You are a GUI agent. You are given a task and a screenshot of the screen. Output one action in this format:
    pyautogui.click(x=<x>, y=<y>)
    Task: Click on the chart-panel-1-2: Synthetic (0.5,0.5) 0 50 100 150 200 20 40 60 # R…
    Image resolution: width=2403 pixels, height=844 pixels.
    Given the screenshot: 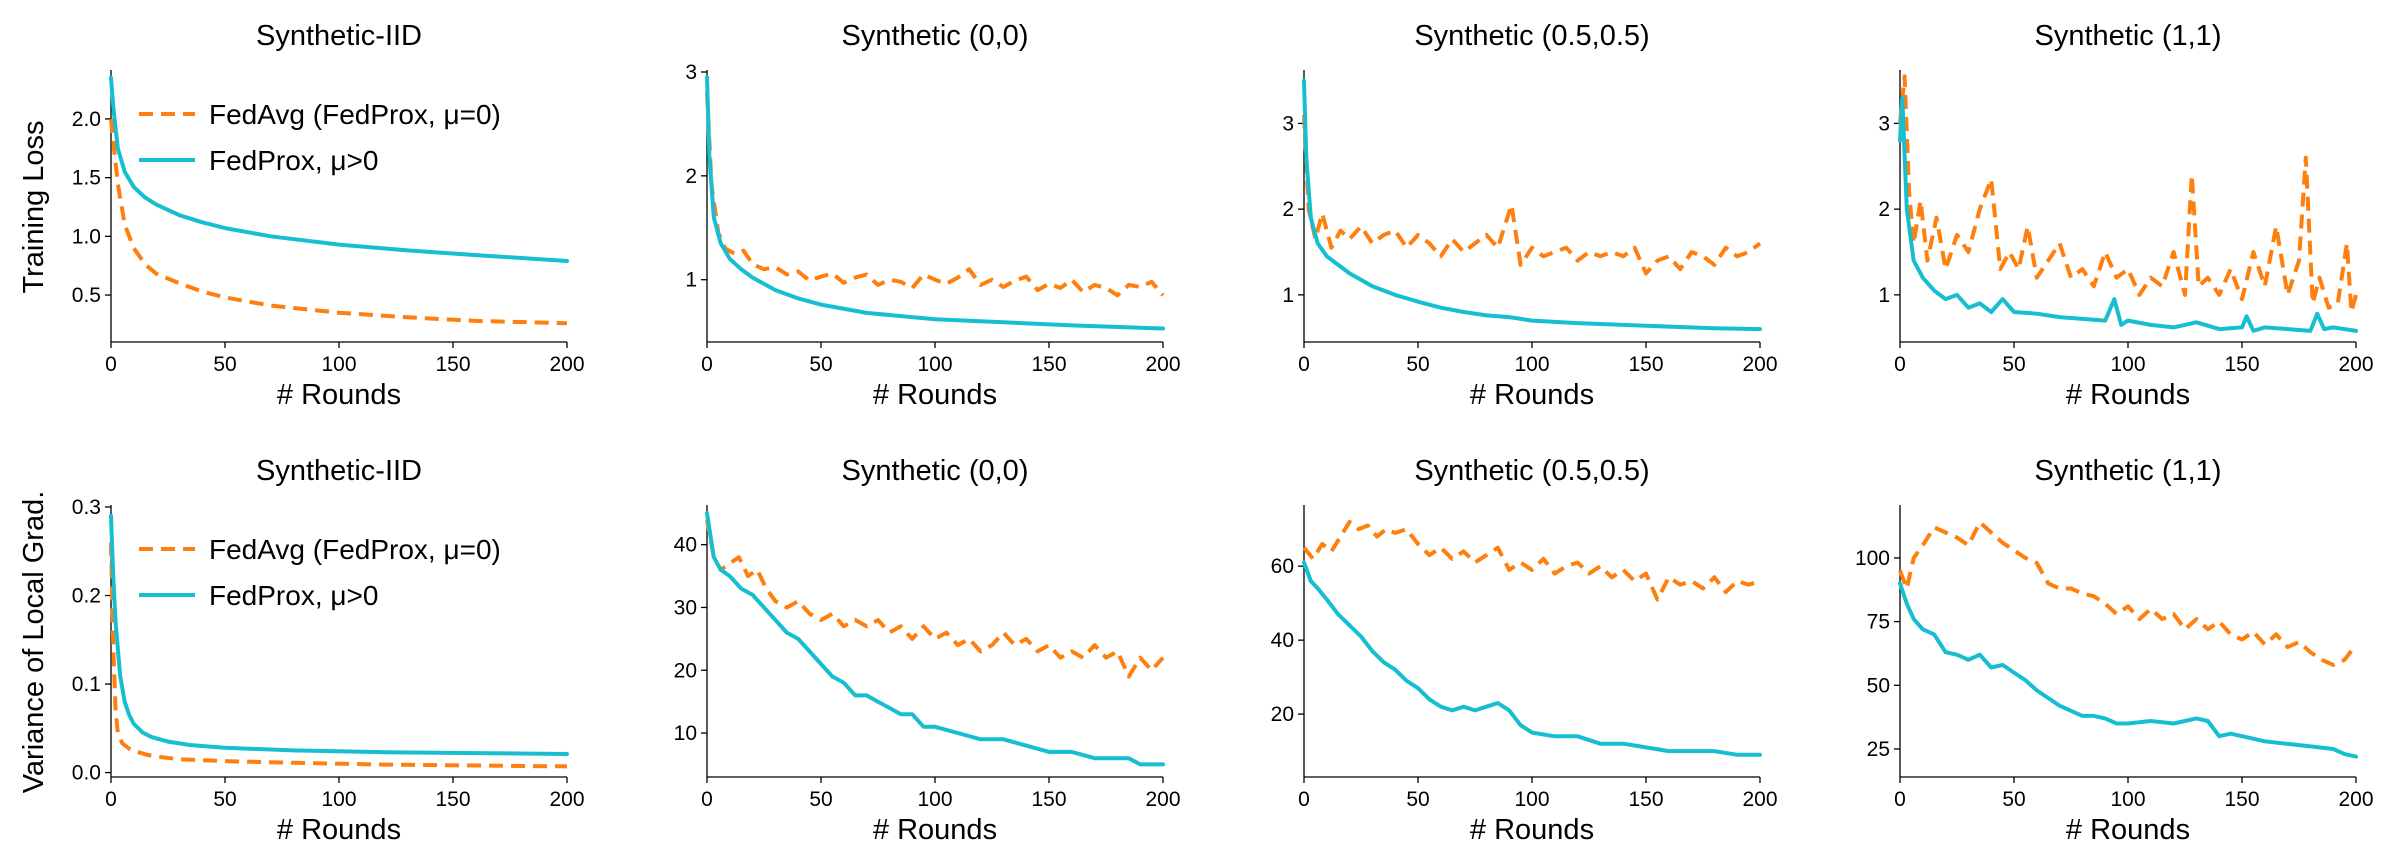 What is the action you would take?
    pyautogui.click(x=1524, y=649)
    